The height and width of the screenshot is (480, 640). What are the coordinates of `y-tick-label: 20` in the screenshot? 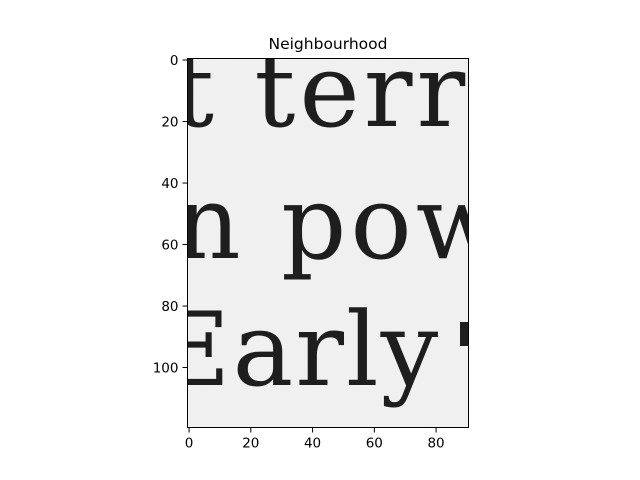 It's located at (169, 123).